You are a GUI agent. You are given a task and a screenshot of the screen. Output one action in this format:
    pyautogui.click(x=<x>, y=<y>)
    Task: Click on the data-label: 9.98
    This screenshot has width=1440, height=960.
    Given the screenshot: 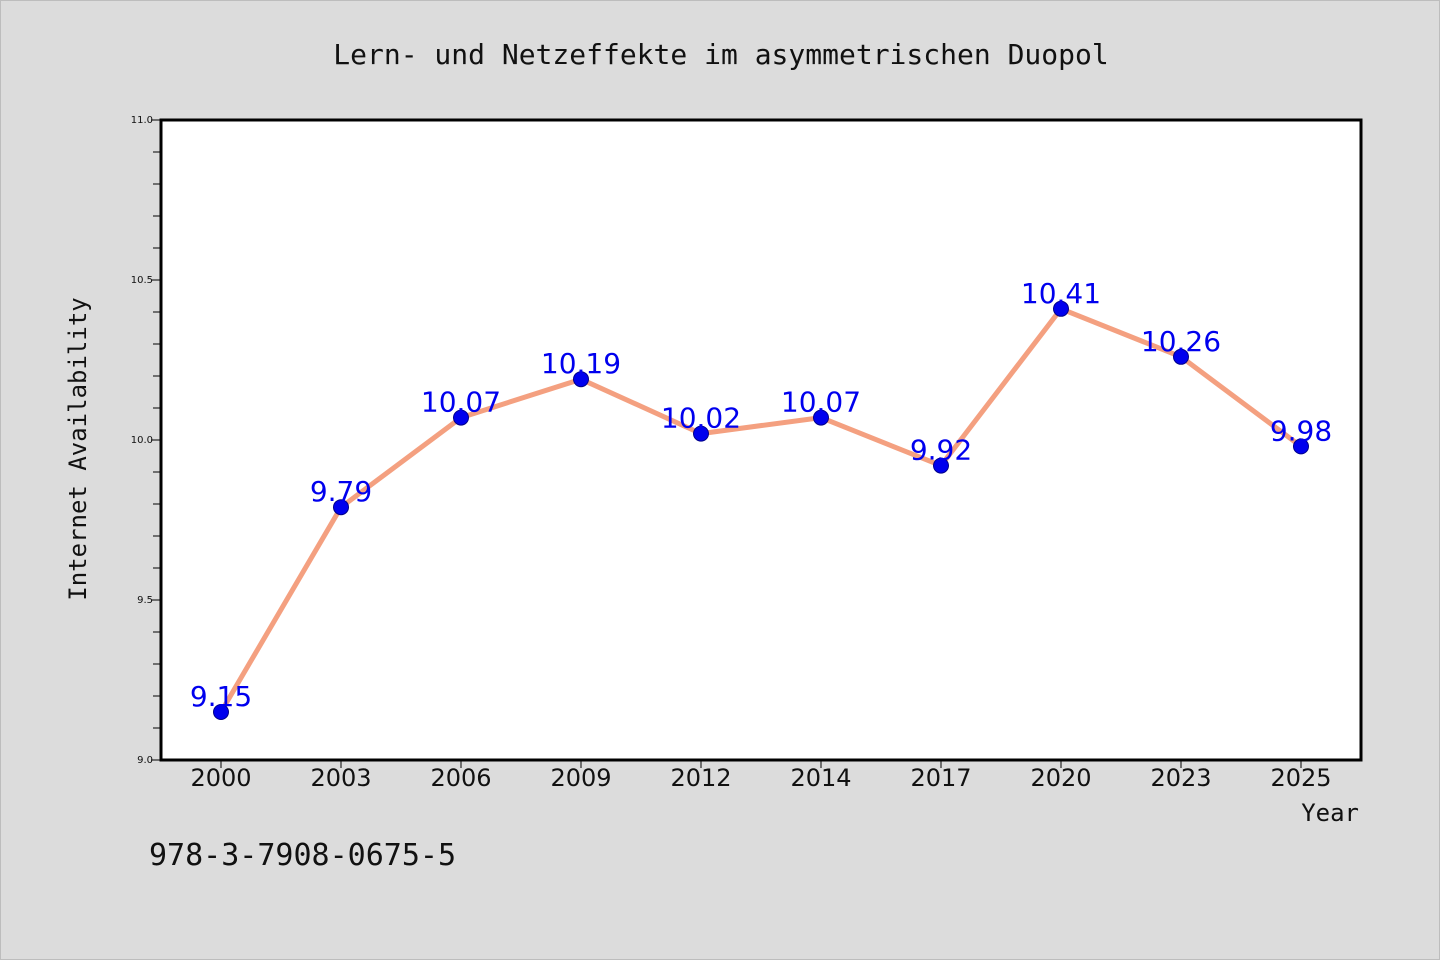 What is the action you would take?
    pyautogui.click(x=1301, y=430)
    